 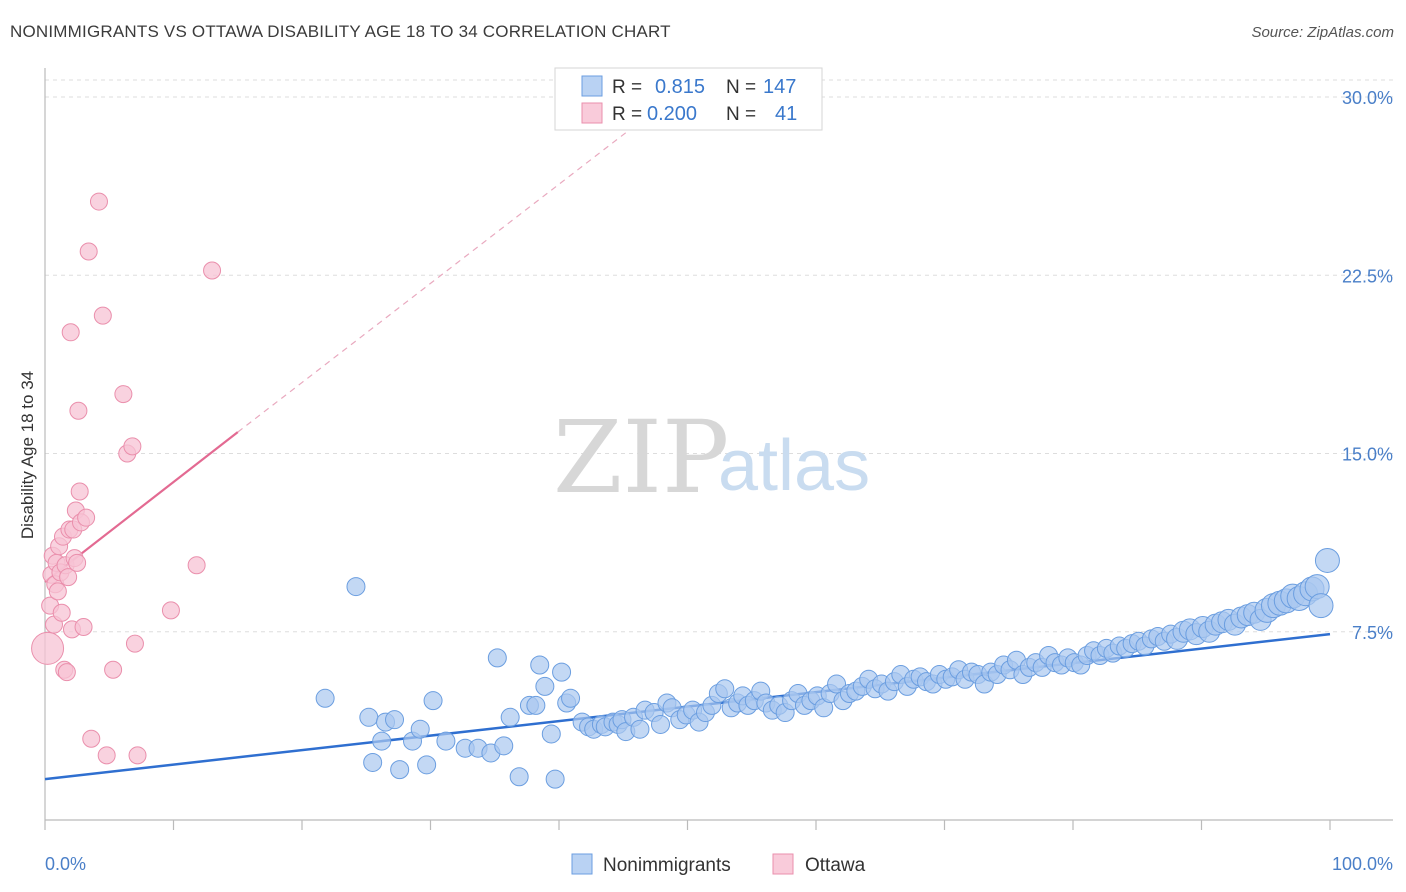 I want to click on legend-r-label-2: R =, so click(x=627, y=114).